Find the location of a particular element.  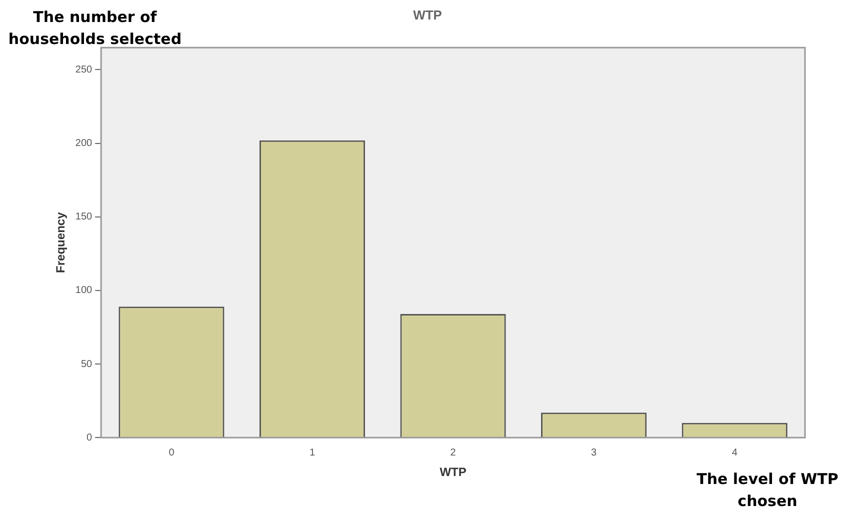

x-tick-label: 0 is located at coordinates (171, 452).